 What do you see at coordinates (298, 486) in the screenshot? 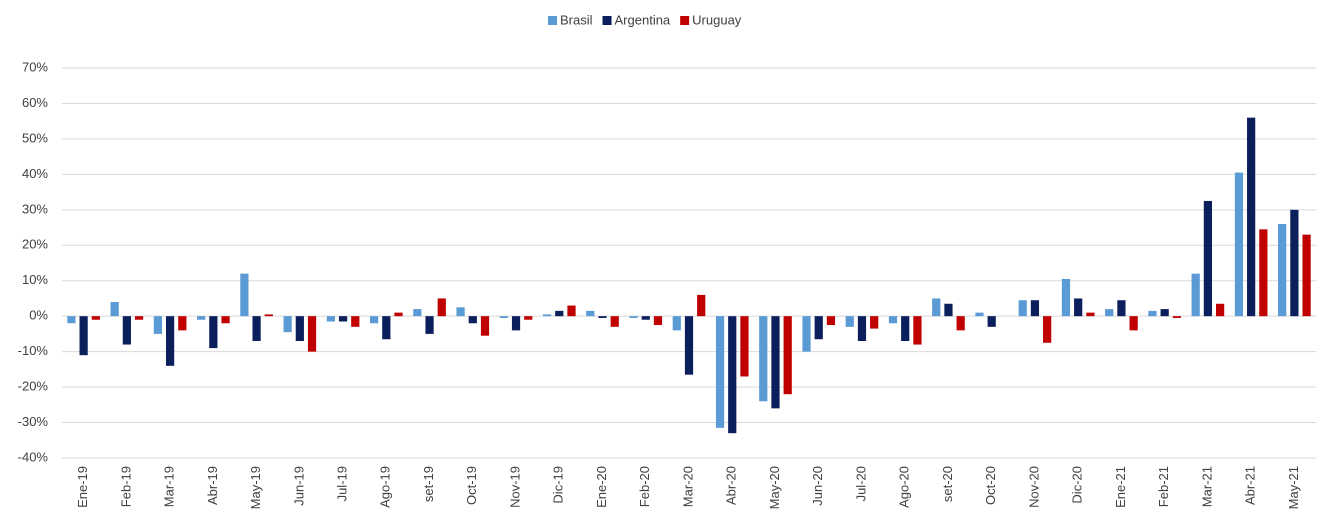
I see `x-tick-label: Jun-19` at bounding box center [298, 486].